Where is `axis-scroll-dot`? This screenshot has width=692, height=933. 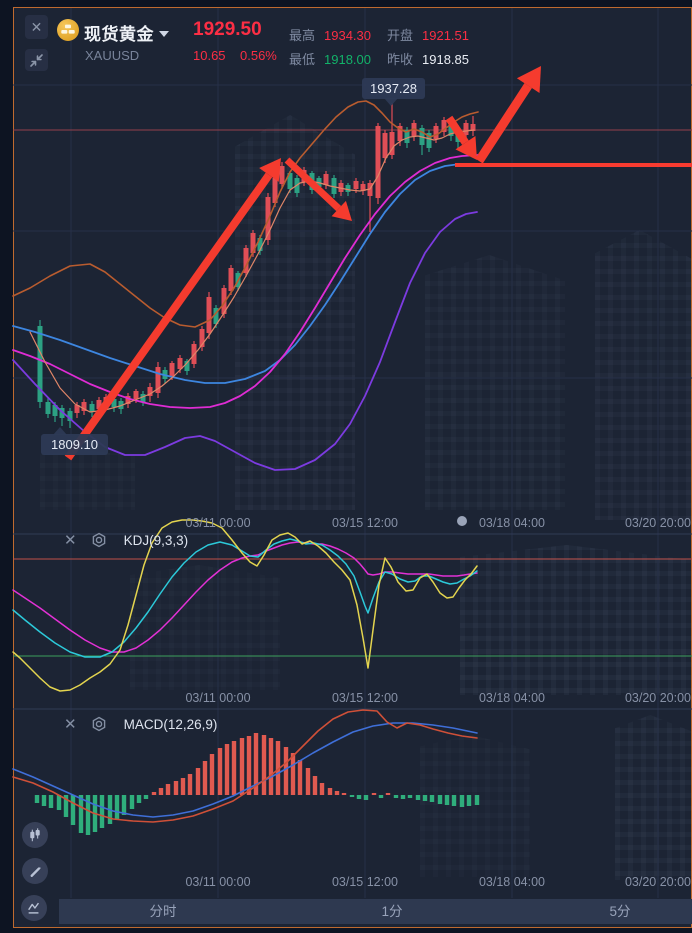 axis-scroll-dot is located at coordinates (462, 521).